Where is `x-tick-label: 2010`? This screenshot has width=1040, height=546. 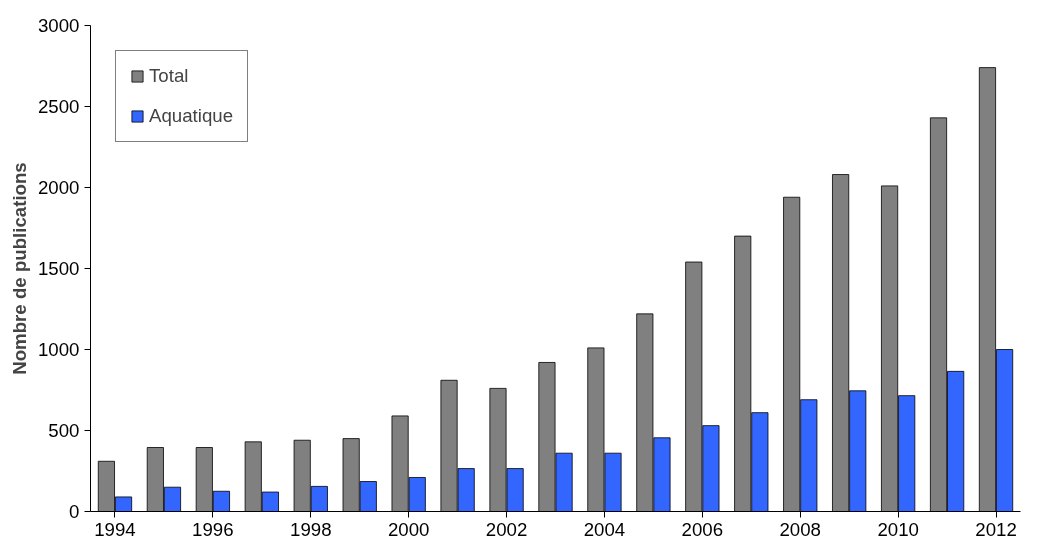 x-tick-label: 2010 is located at coordinates (898, 529).